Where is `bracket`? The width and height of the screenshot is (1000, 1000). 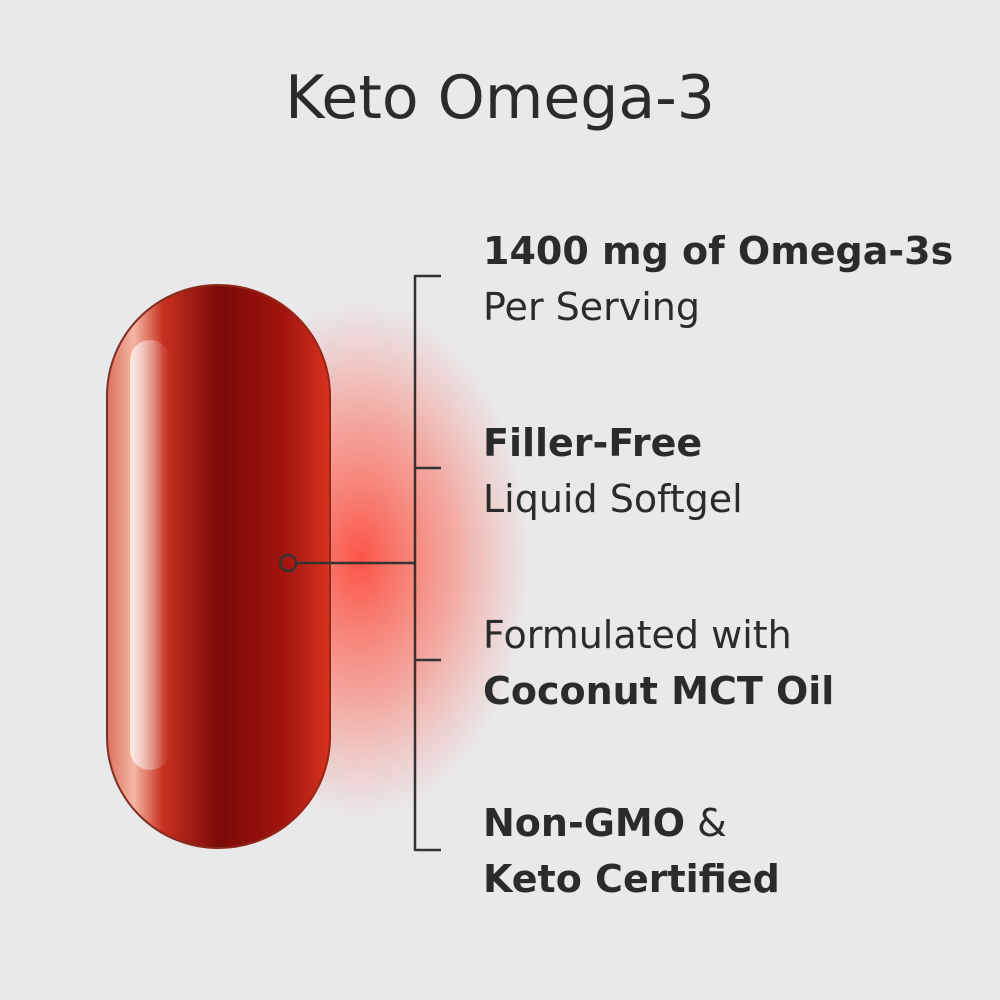
bracket is located at coordinates (427, 563).